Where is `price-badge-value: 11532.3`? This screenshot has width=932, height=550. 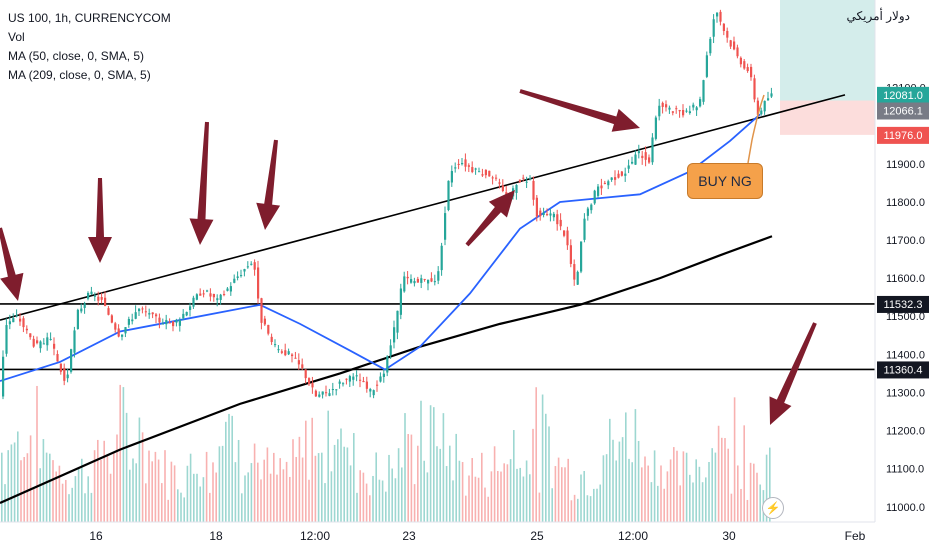
price-badge-value: 11532.3 is located at coordinates (903, 305).